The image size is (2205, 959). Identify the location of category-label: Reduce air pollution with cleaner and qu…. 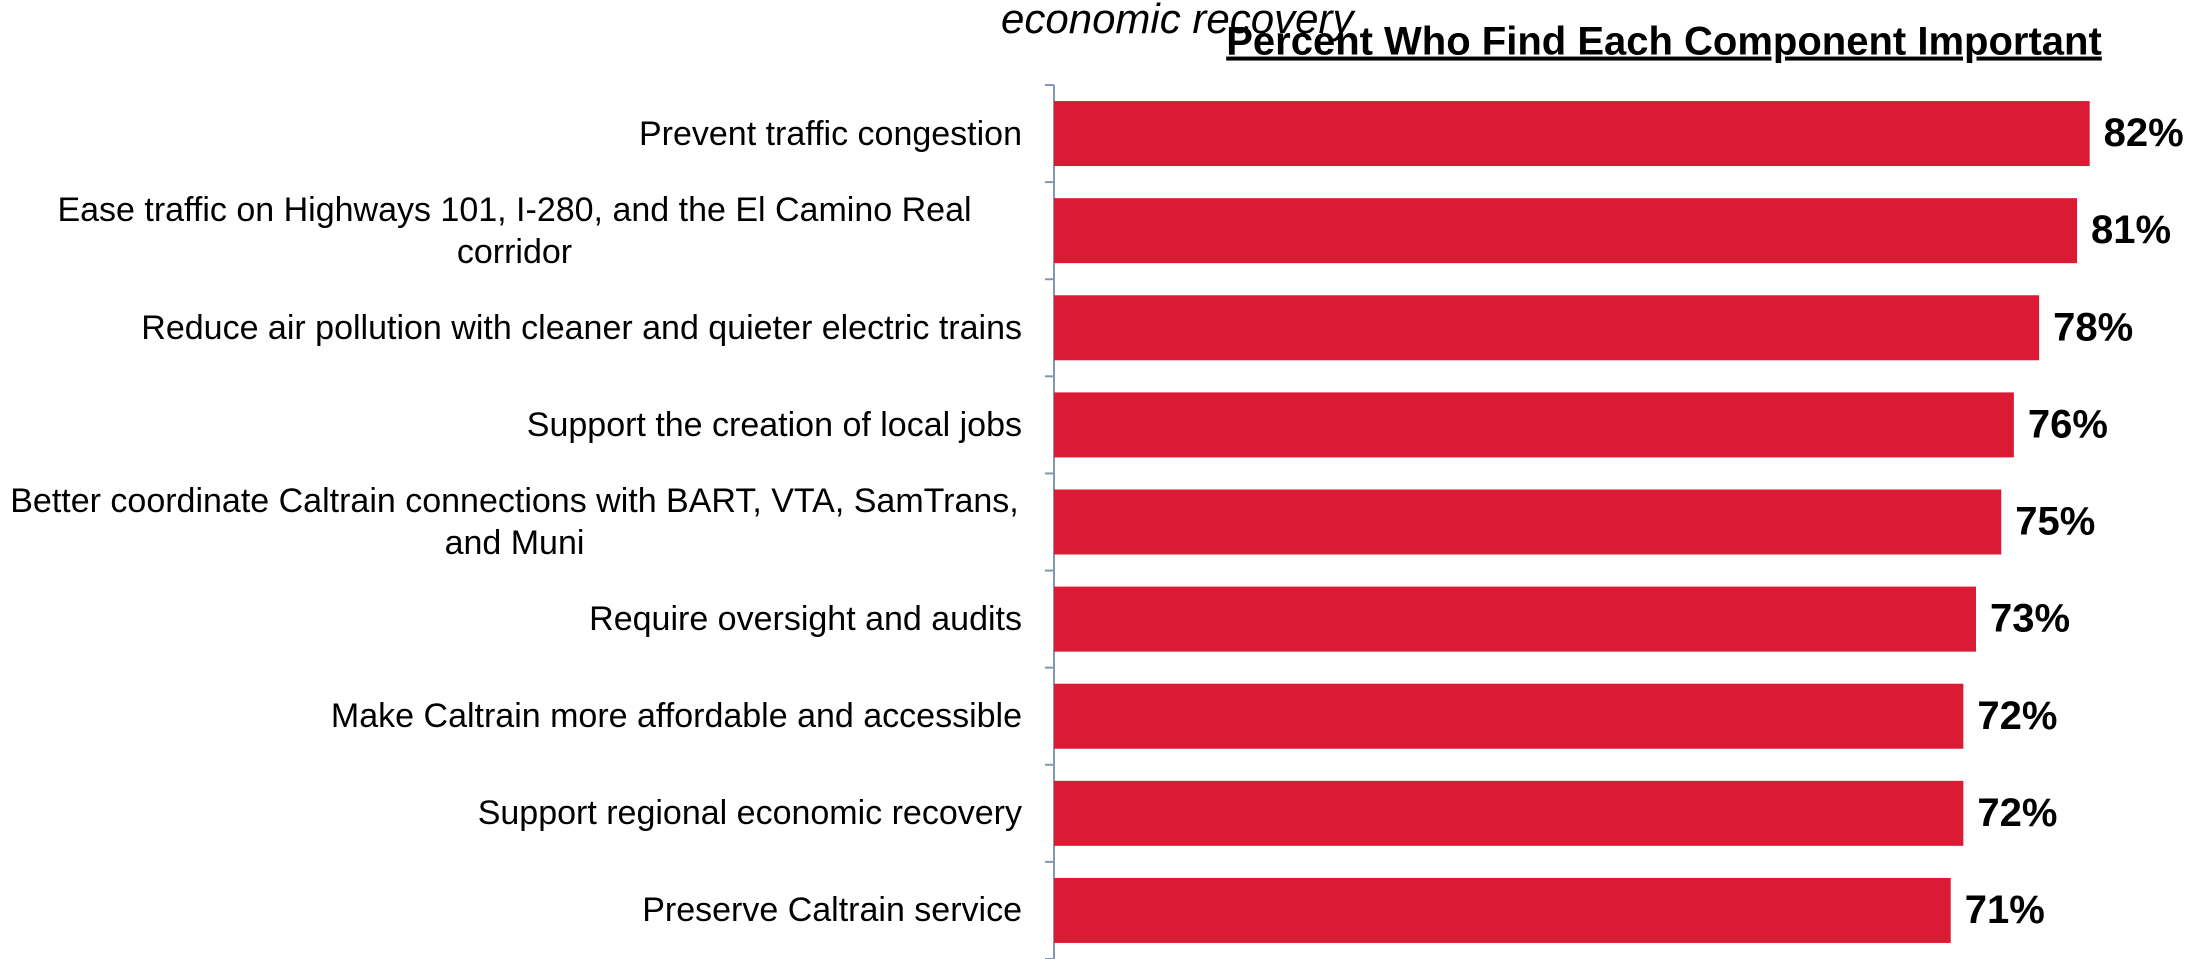
(581, 327).